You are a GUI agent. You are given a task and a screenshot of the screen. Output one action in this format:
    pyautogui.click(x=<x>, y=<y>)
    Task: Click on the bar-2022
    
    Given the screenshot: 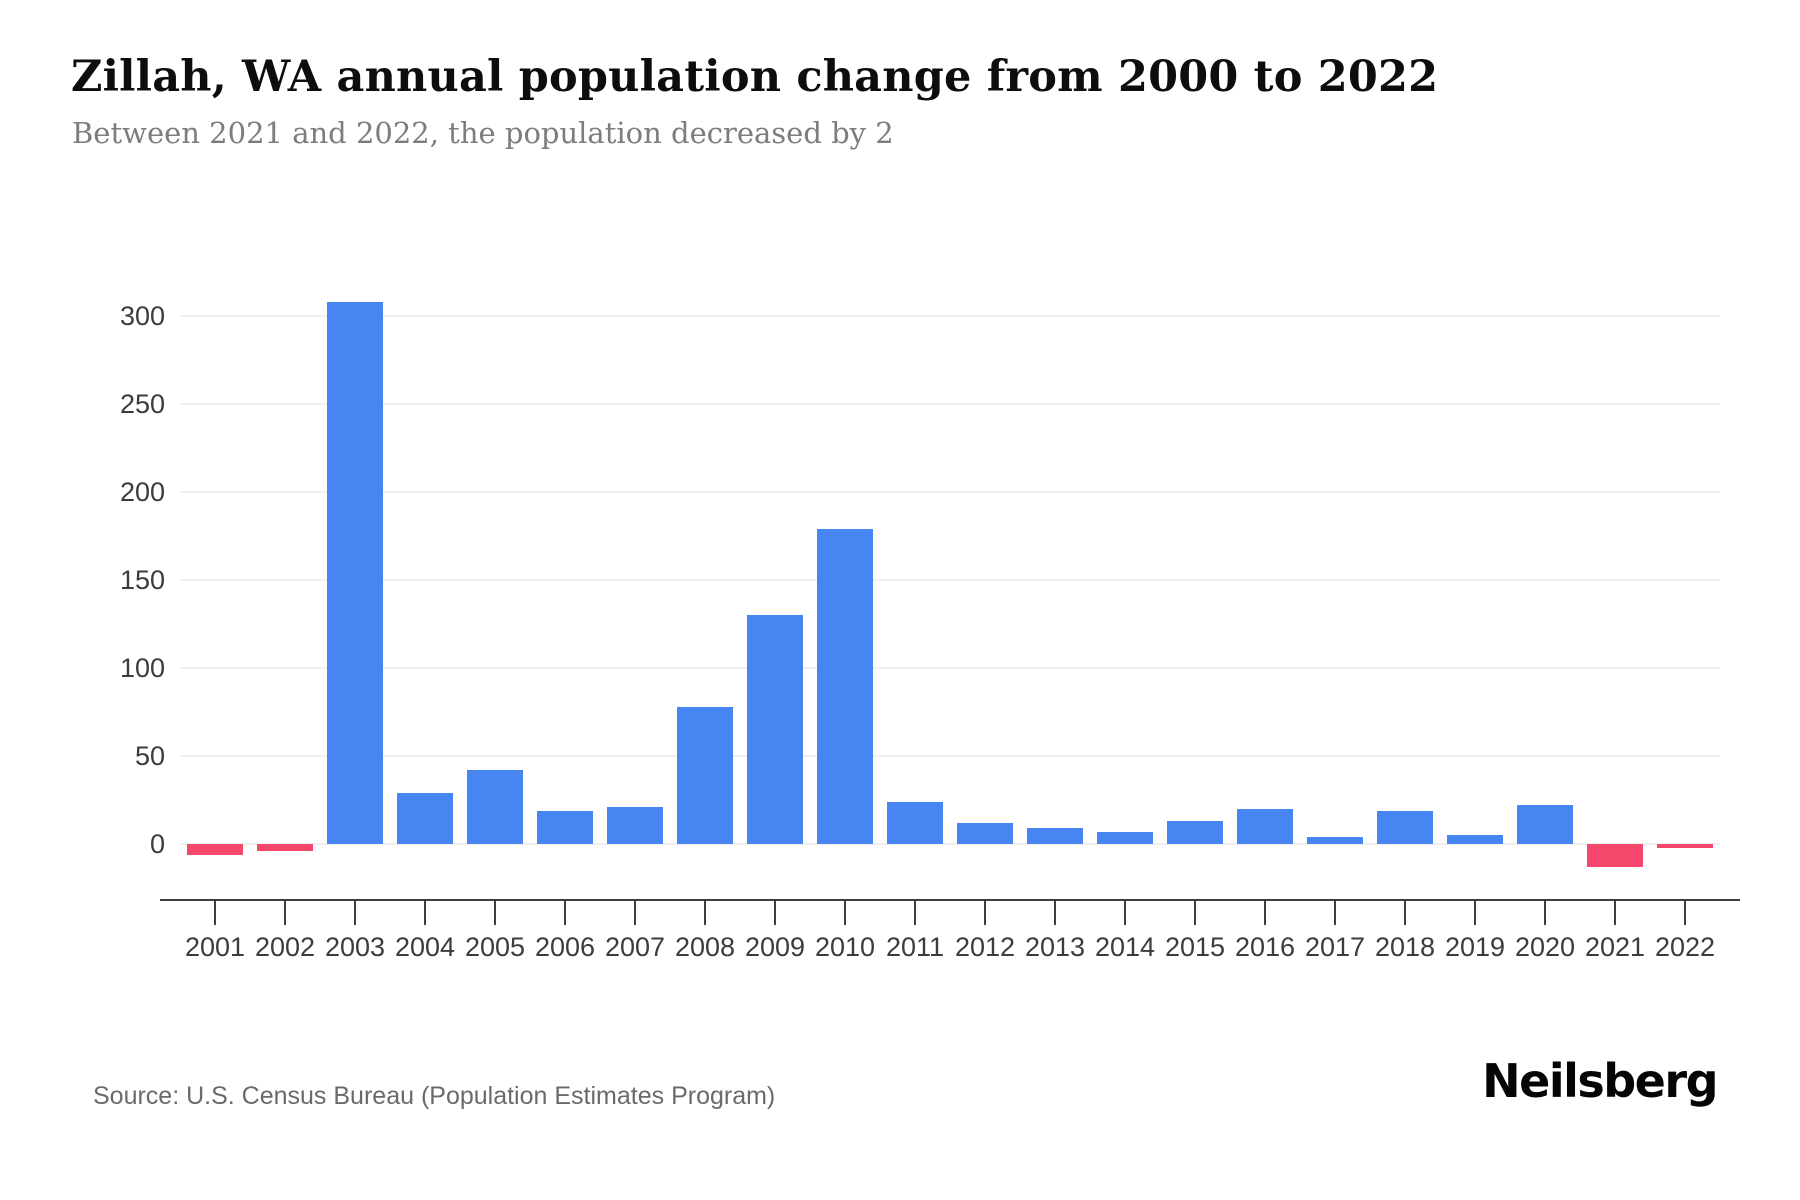 What is the action you would take?
    pyautogui.click(x=1685, y=846)
    